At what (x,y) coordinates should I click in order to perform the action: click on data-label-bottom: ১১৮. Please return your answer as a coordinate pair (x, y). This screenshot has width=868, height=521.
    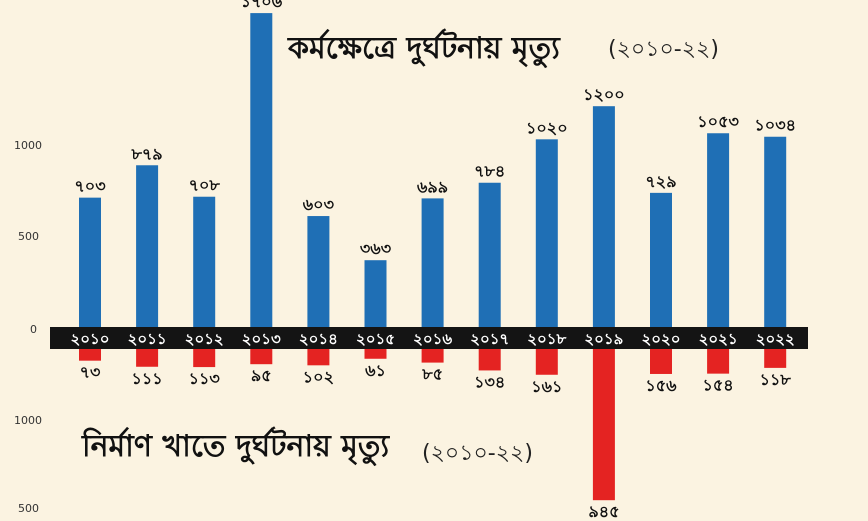
    Looking at the image, I should click on (776, 379).